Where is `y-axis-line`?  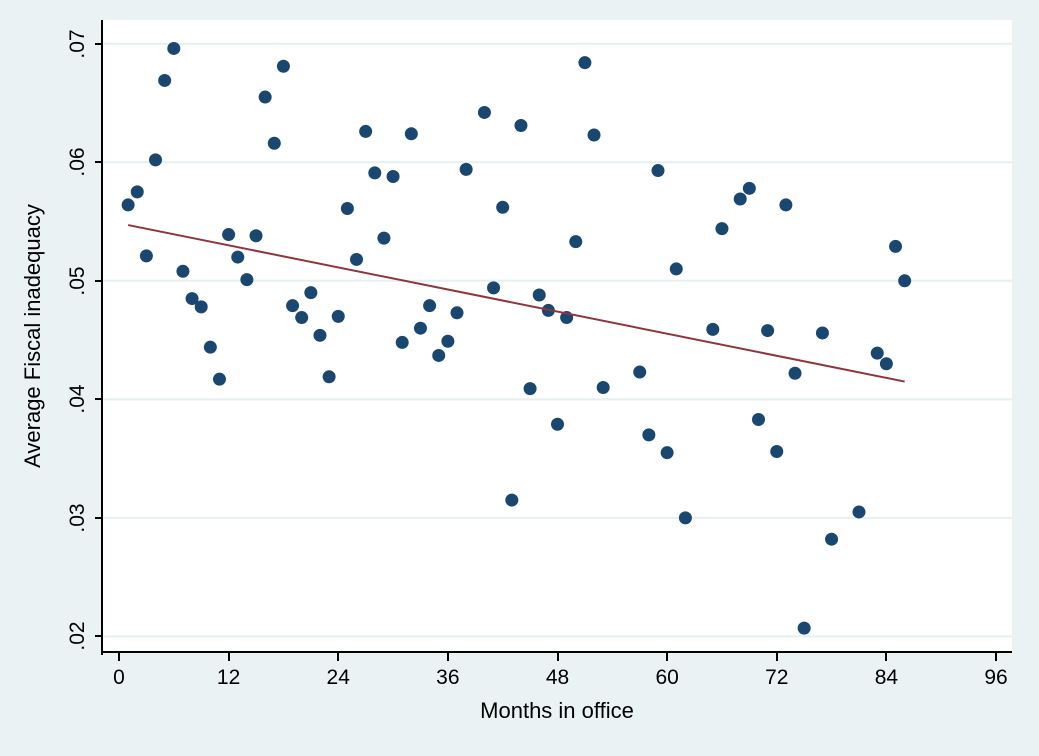
y-axis-line is located at coordinates (102, 337).